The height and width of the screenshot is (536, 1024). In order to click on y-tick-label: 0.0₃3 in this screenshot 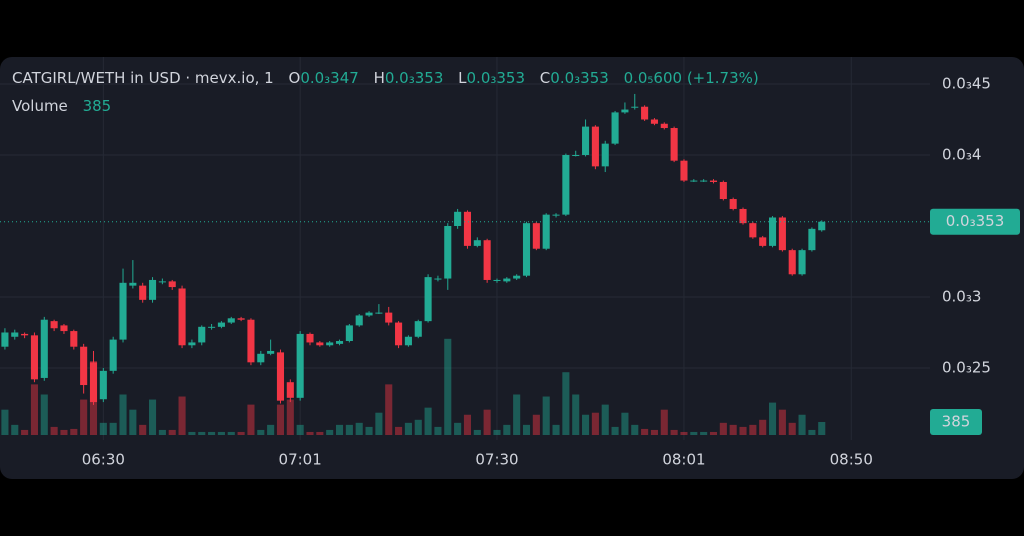, I will do `click(961, 297)`.